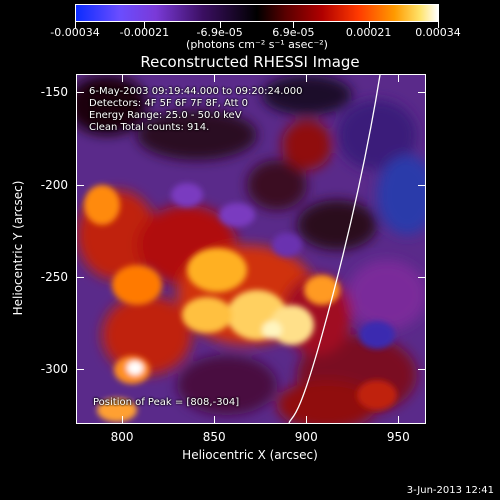 The image size is (500, 500). I want to click on info-time-range: 6-May-2003 09:19:44.000 to 09:20:24.000, so click(196, 91).